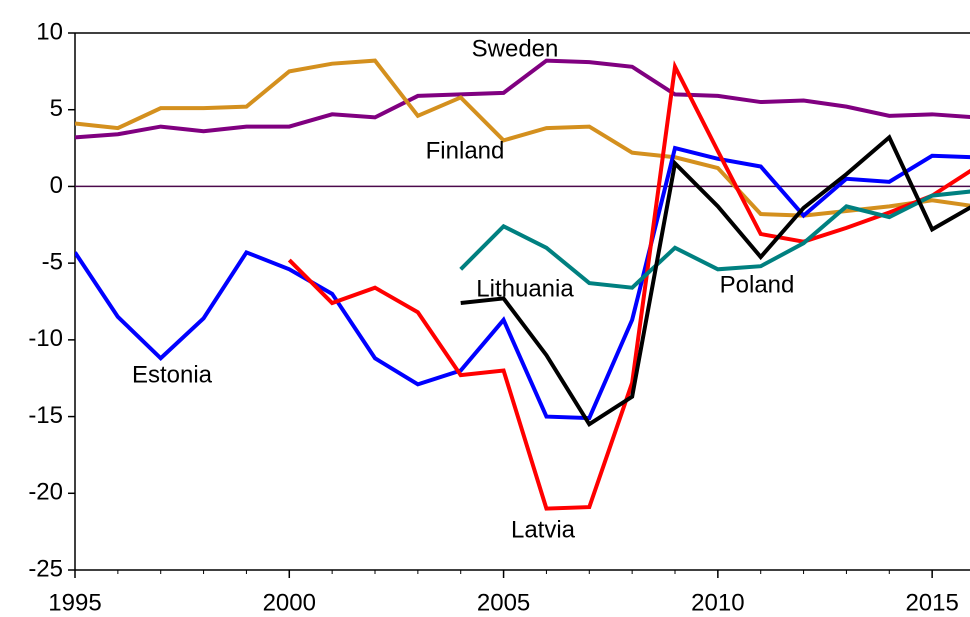 The height and width of the screenshot is (617, 970). I want to click on series-label: Sweden, so click(515, 48).